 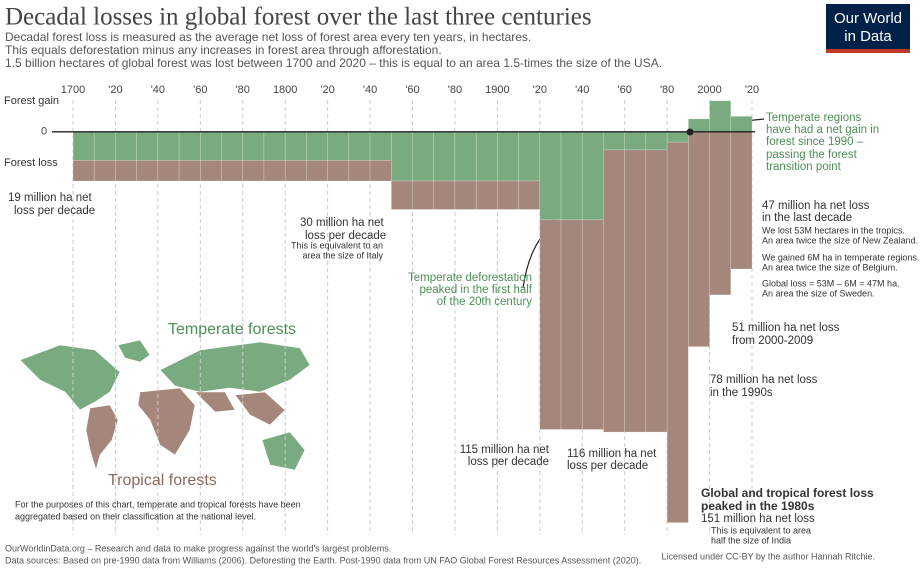 I want to click on annotation: in the last decade, so click(x=807, y=218).